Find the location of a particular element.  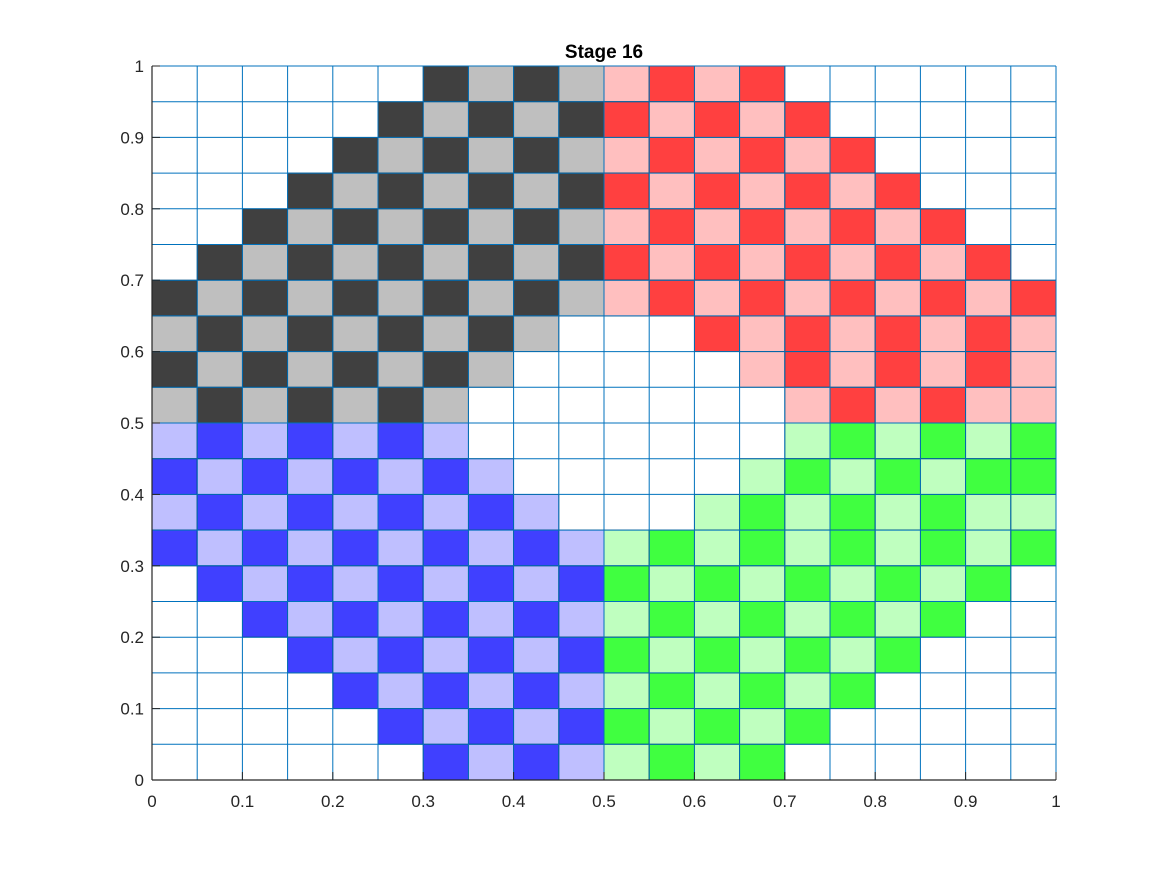

x-tick-label: 0.1 is located at coordinates (243, 801).